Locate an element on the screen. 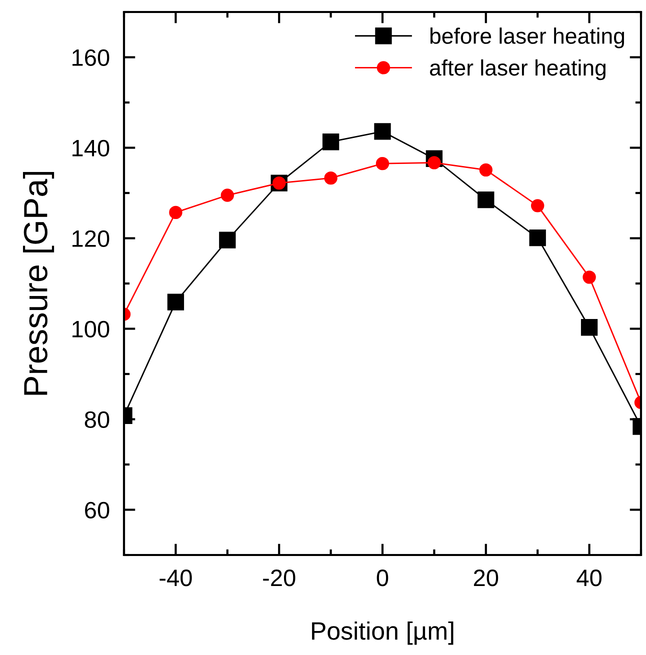 This screenshot has width=646, height=655. y-tick-label: 120 is located at coordinates (91, 239).